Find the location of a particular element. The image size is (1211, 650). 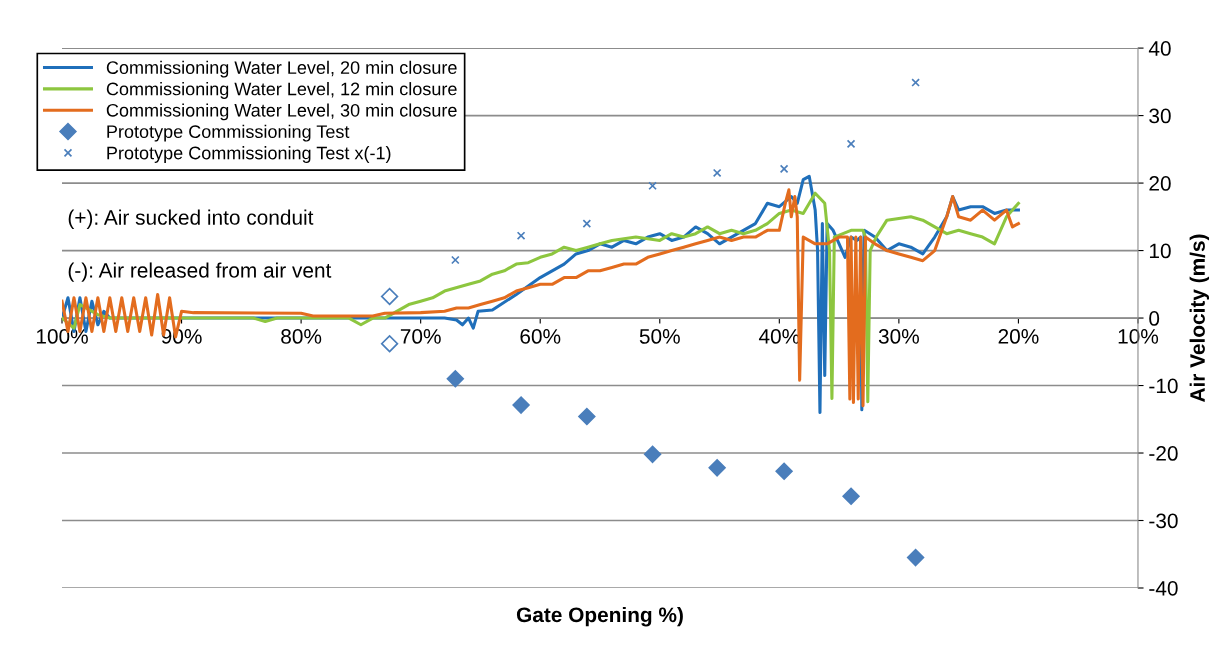

x-tick-label: 60% is located at coordinates (540, 336).